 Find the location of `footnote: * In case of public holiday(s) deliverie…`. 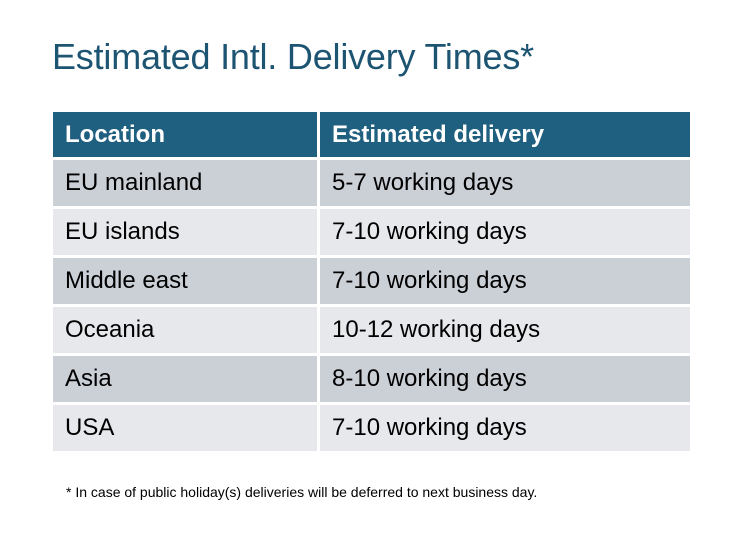

footnote: * In case of public holiday(s) deliverie… is located at coordinates (302, 492).